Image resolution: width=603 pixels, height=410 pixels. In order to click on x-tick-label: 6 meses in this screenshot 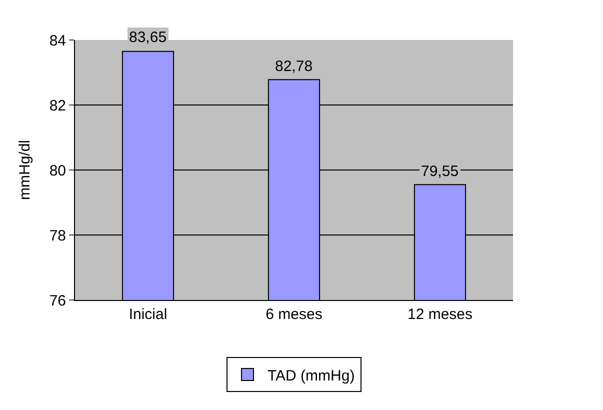, I will do `click(294, 314)`.